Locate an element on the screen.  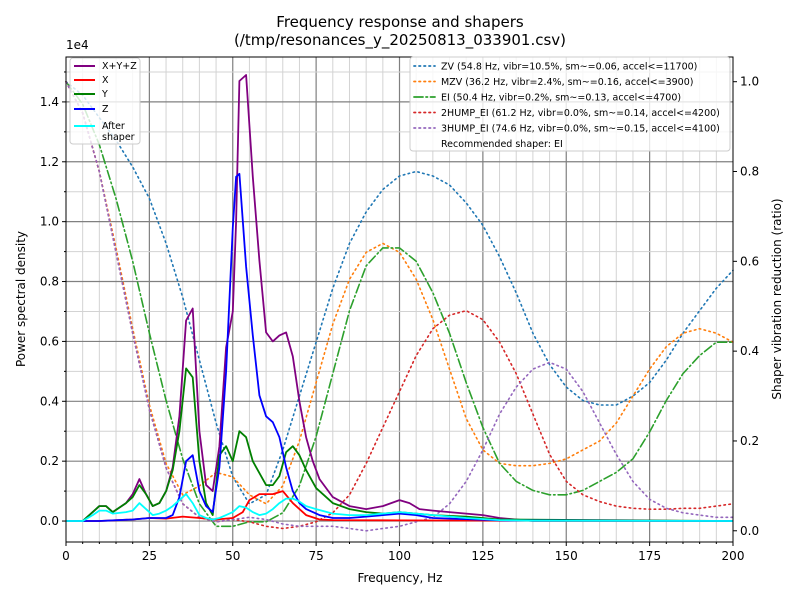
y2-tick-label: 0.4 is located at coordinates (749, 351).